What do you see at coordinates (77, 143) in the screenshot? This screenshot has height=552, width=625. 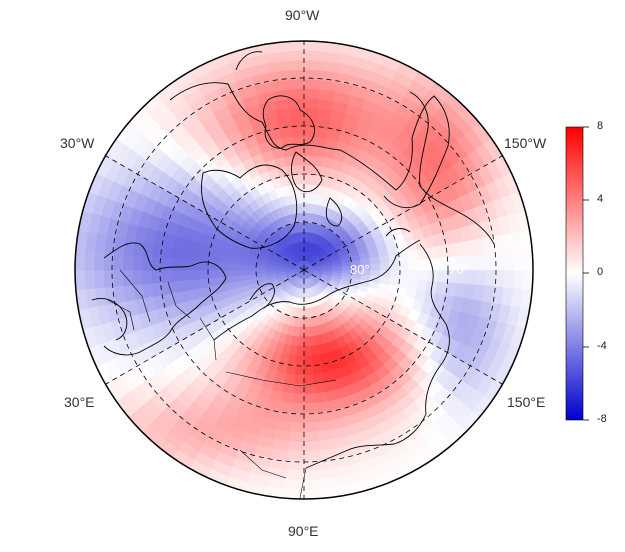 I see `lon-label-30w: 30°W` at bounding box center [77, 143].